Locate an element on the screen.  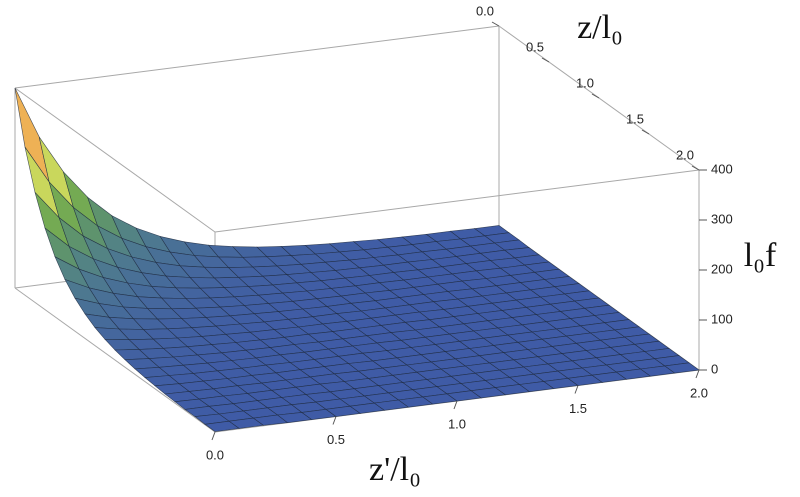
z-tick-label: 300 is located at coordinates (722, 218).